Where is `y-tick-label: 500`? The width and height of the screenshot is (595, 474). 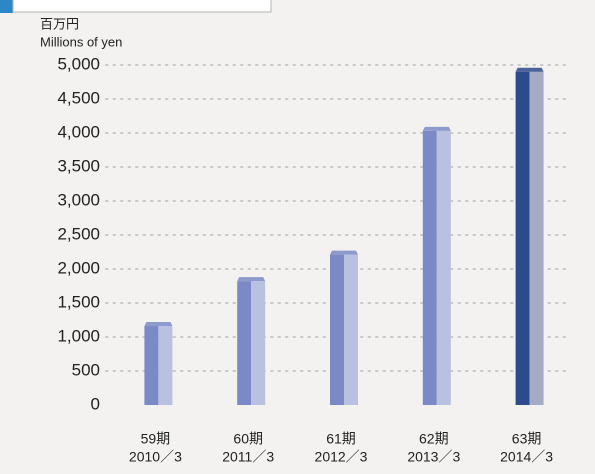
y-tick-label: 500 is located at coordinates (86, 369).